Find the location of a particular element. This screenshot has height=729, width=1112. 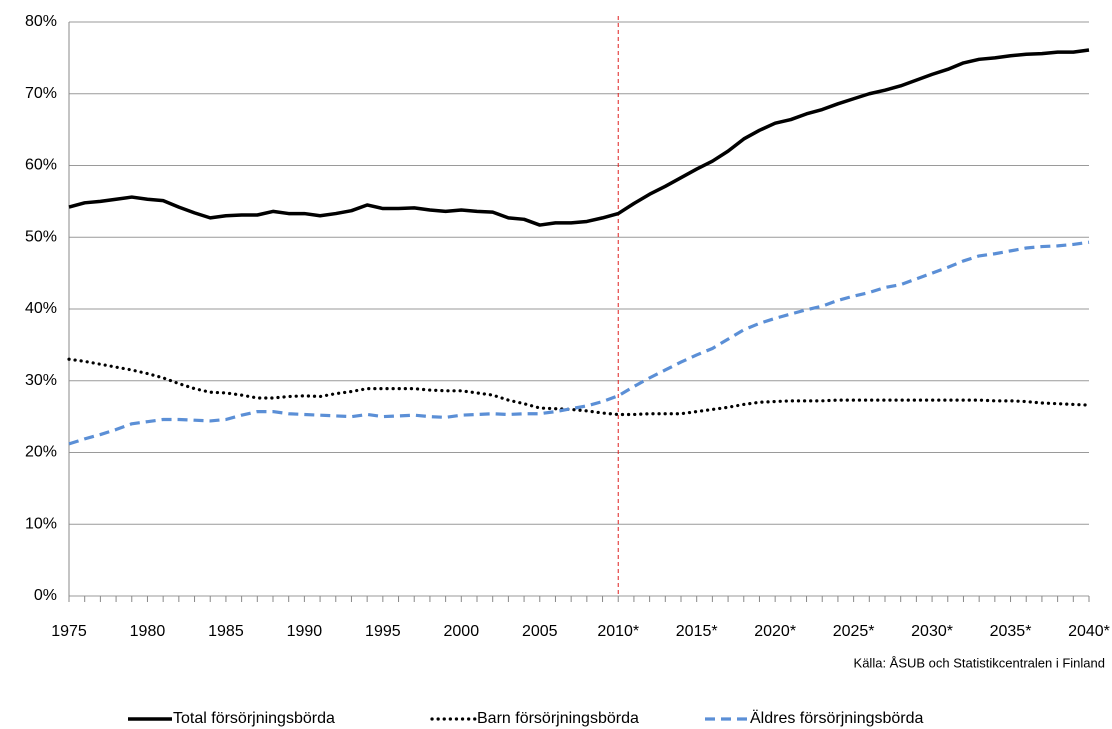

y-tick-label: 60% is located at coordinates (41, 165).